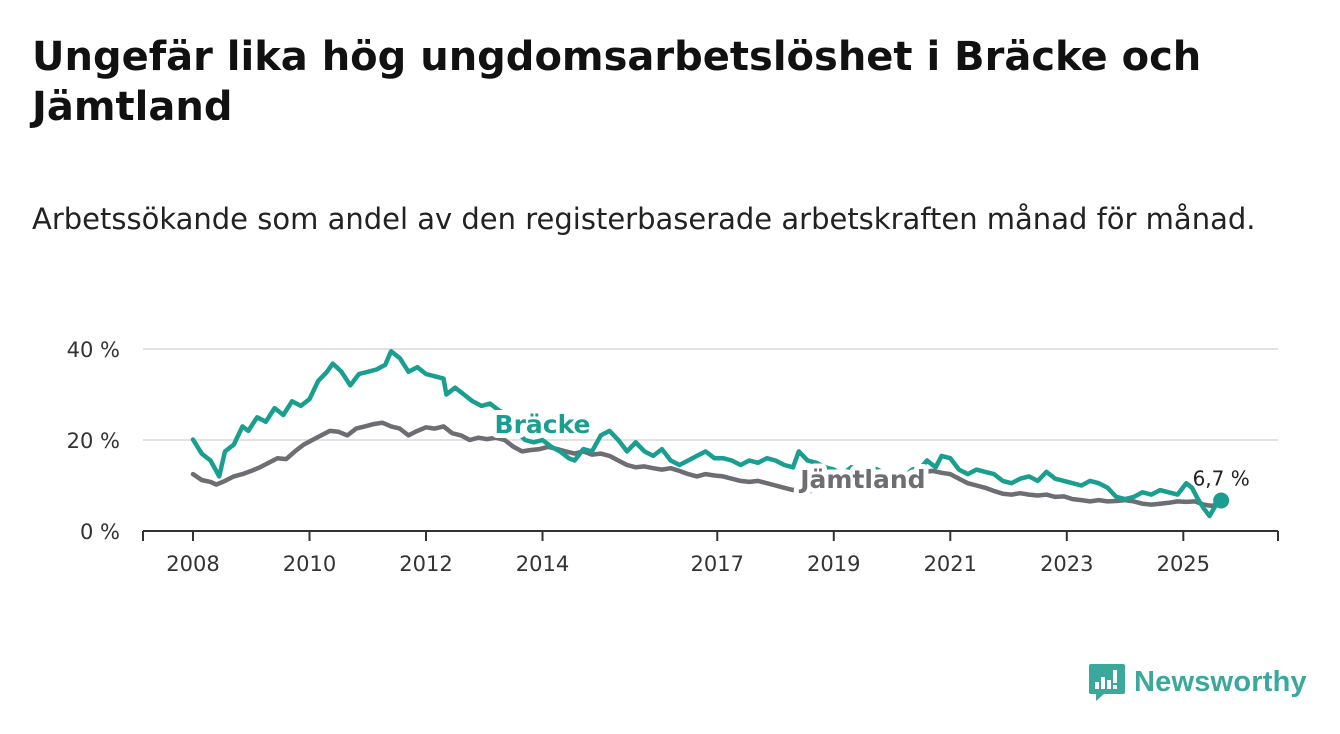 This screenshot has height=734, width=1340. What do you see at coordinates (950, 564) in the screenshot?
I see `x-tick-label: 2021` at bounding box center [950, 564].